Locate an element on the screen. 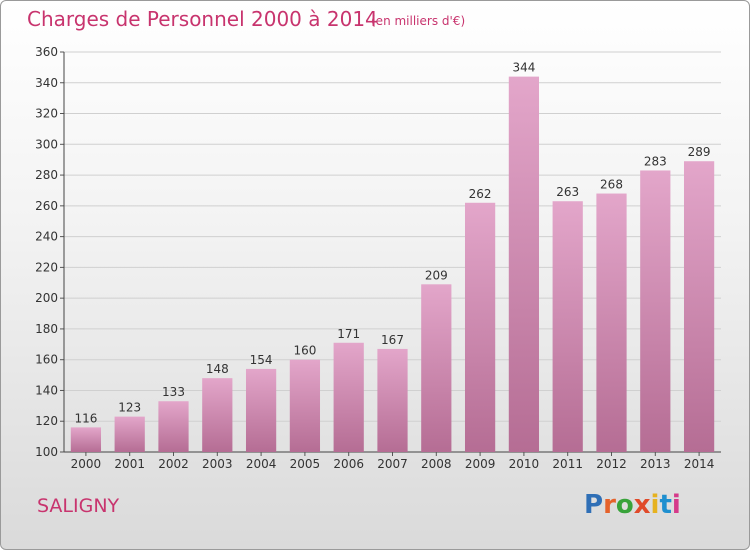  proxiti-logo: Proxiti is located at coordinates (632, 505).